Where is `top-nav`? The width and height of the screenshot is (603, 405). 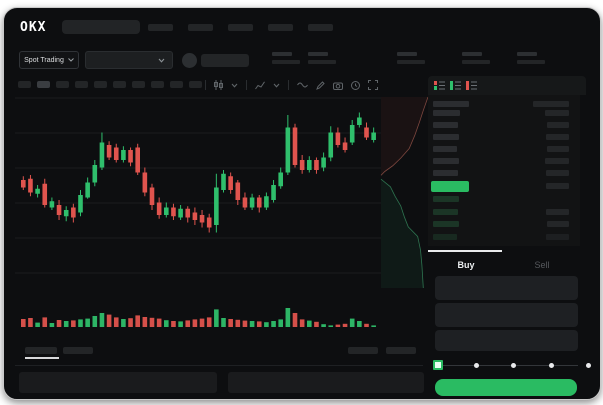 top-nav is located at coordinates (240, 27).